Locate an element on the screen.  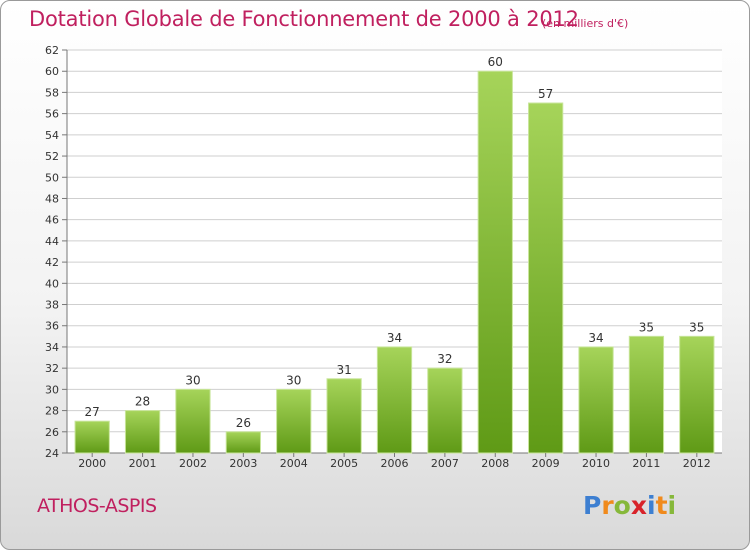
y-tick-label: 30 is located at coordinates (52, 389).